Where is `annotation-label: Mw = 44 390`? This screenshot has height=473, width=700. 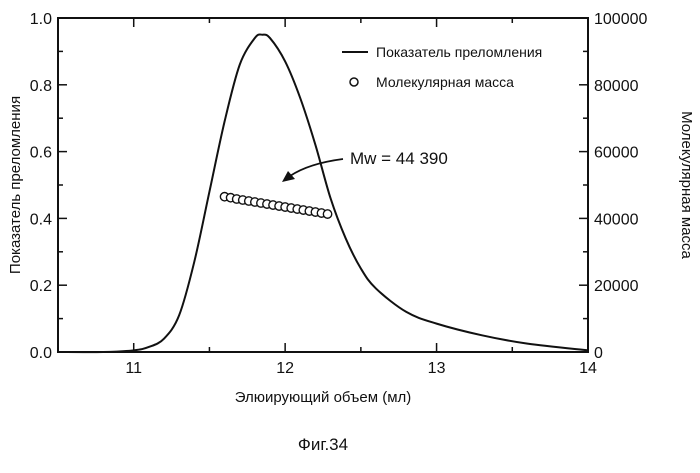
annotation-label: Mw = 44 390 is located at coordinates (399, 158).